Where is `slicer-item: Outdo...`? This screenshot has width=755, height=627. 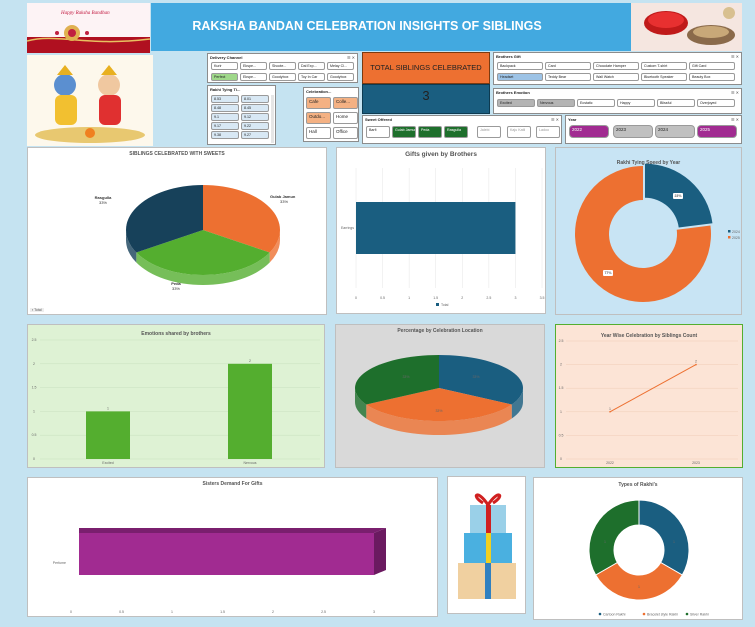
slicer-item: Outdo... is located at coordinates (318, 118).